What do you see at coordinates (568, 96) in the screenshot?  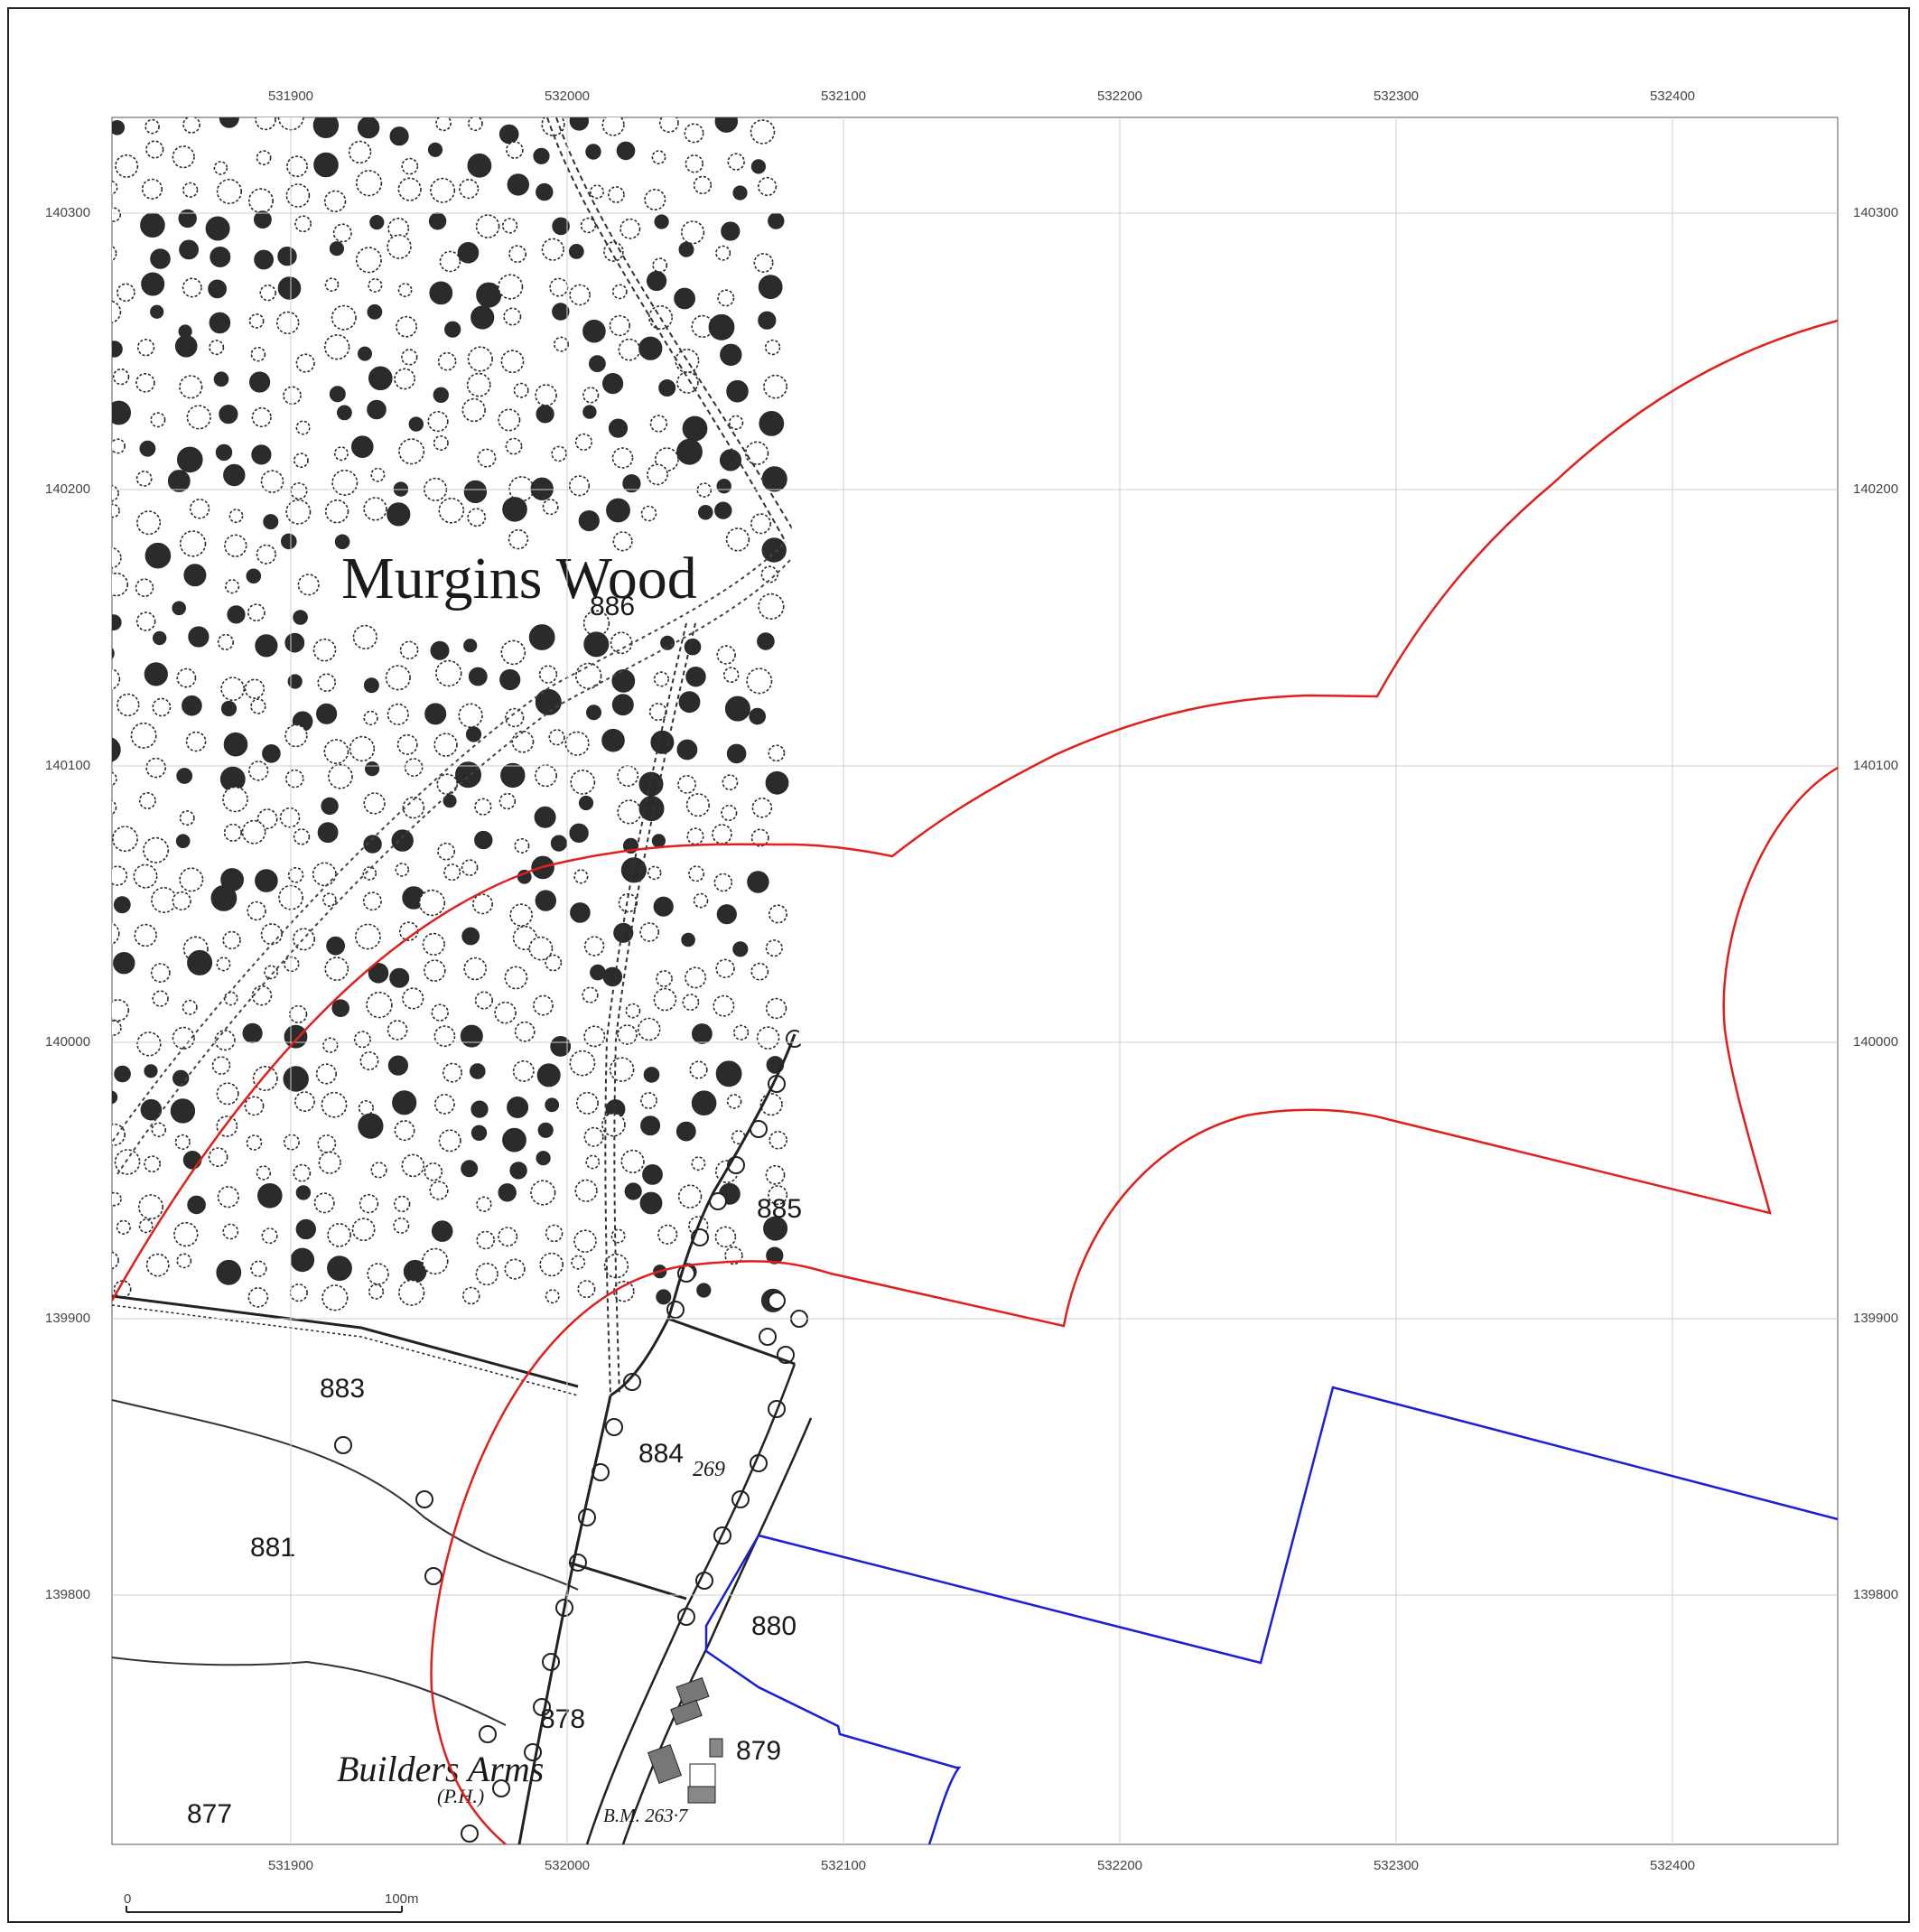 I see `easting-tick-label: 532000` at bounding box center [568, 96].